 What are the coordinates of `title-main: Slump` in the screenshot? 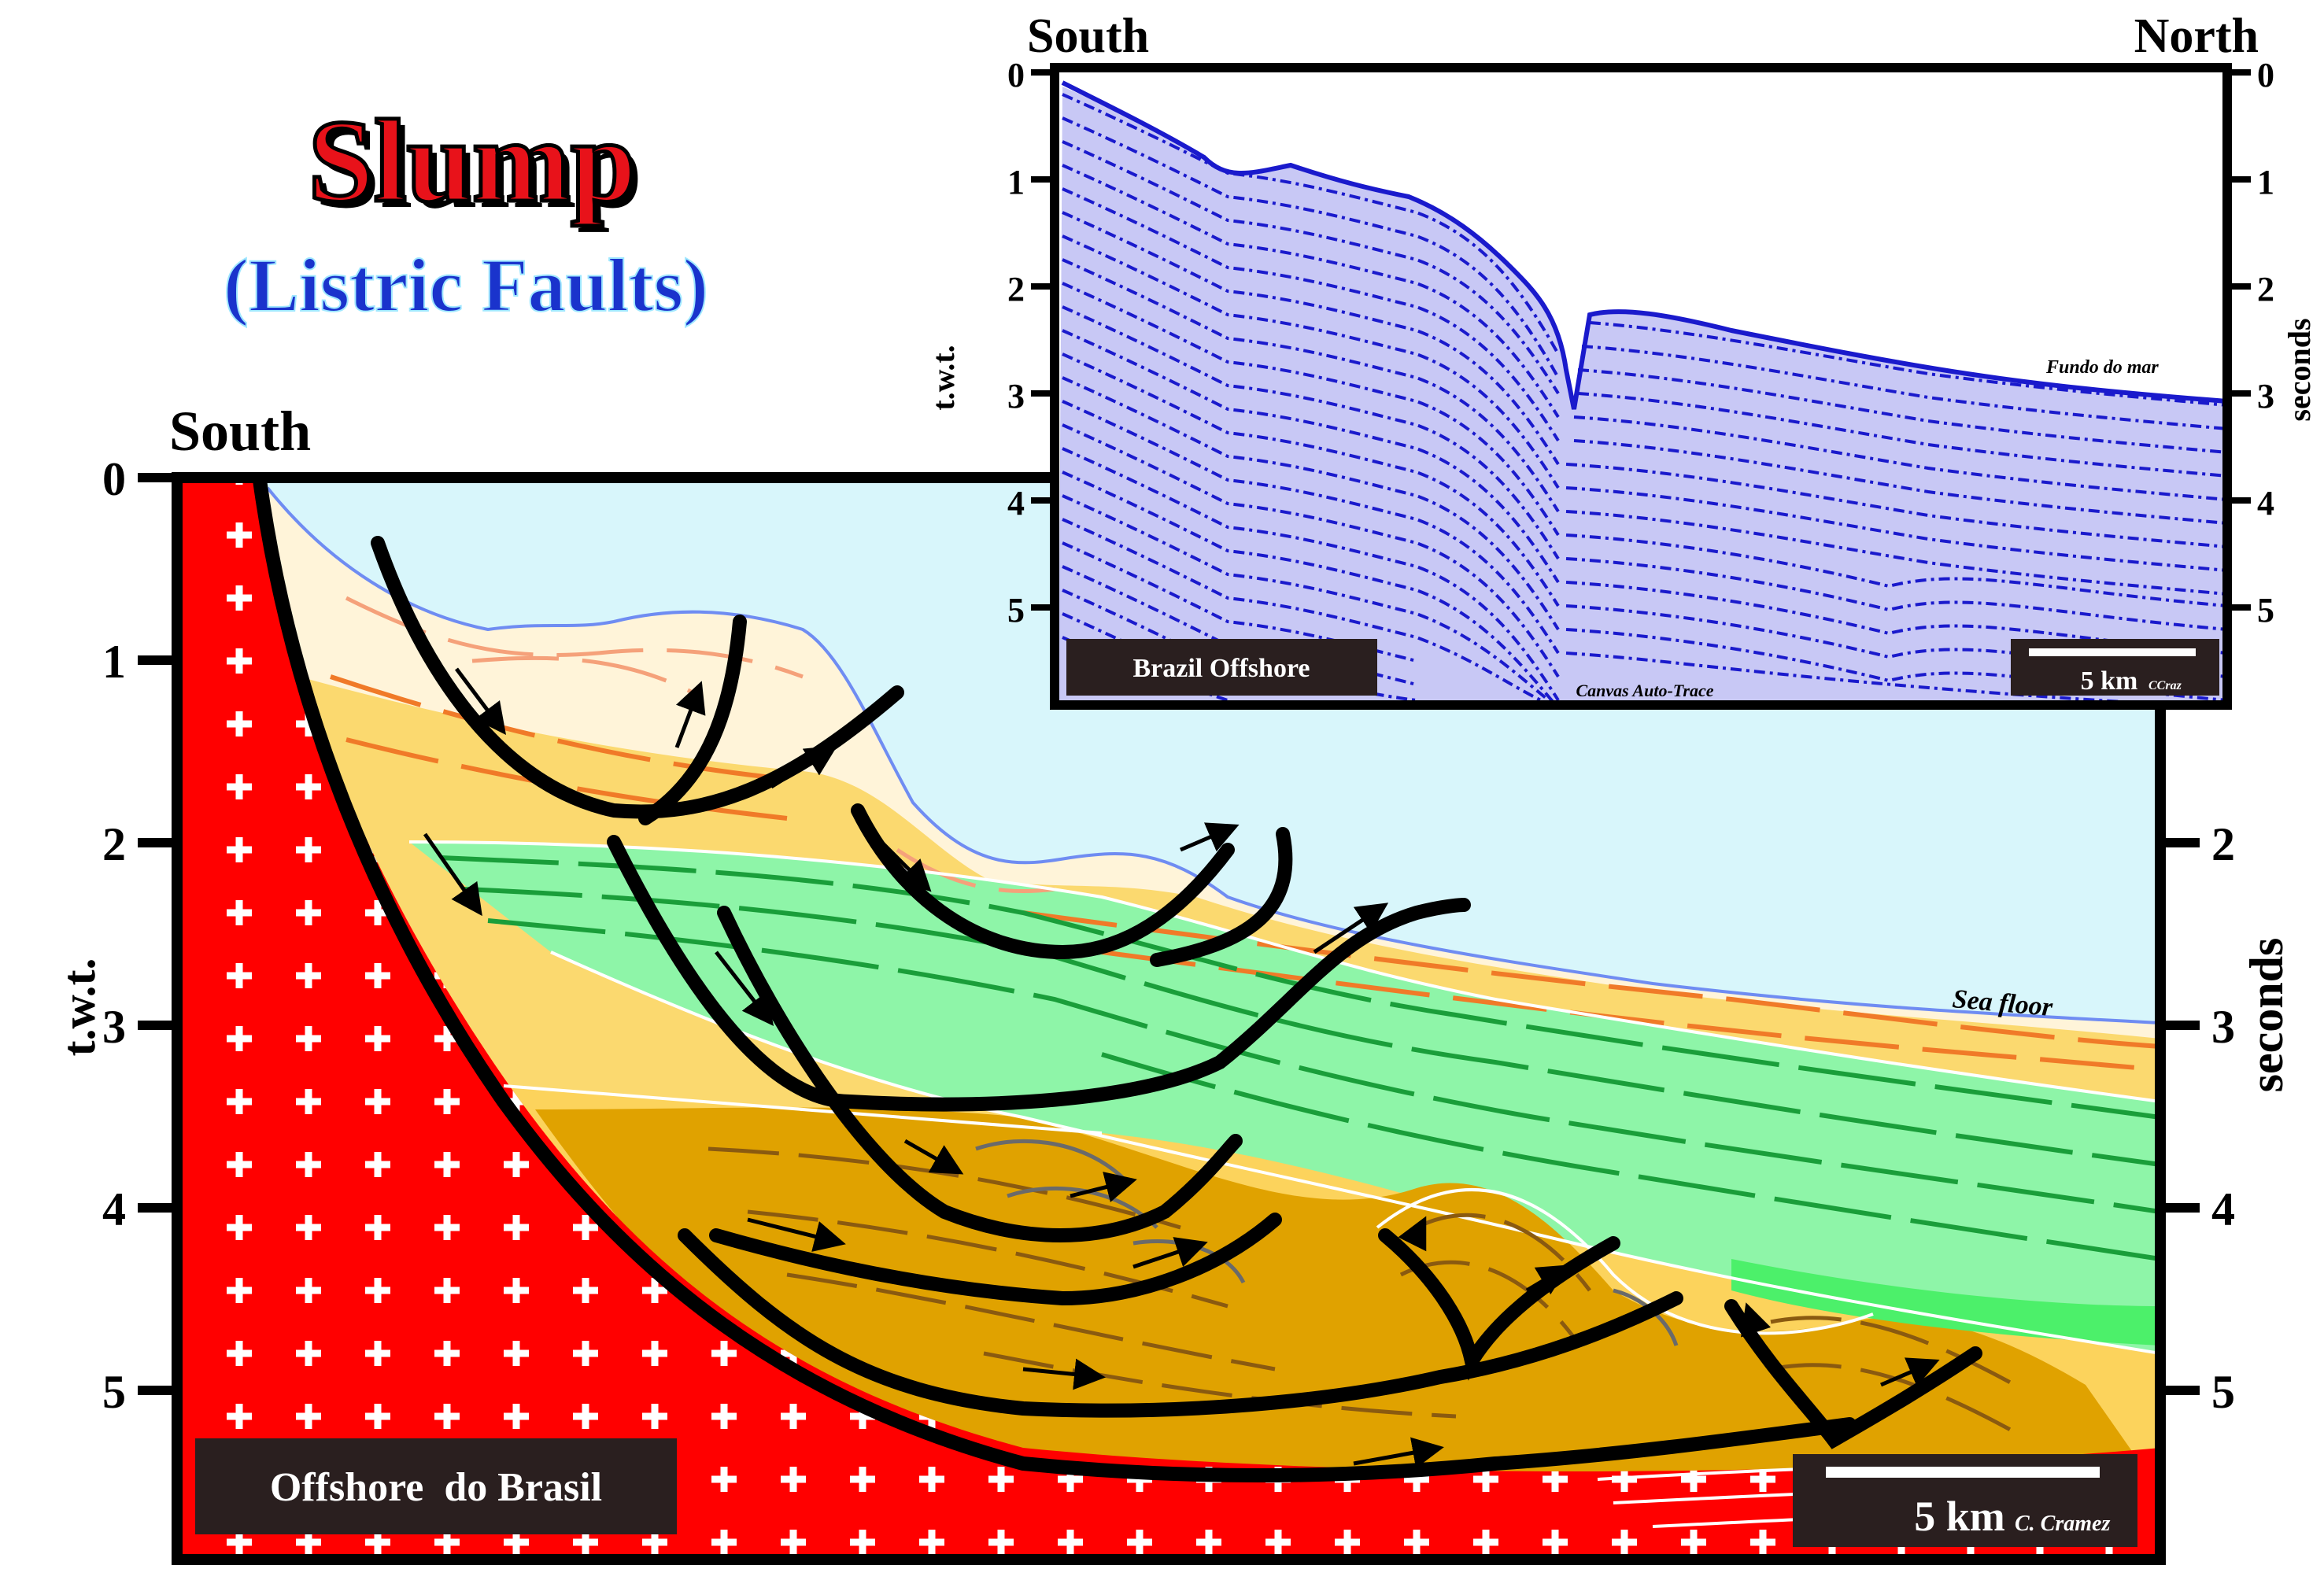 It's located at (479, 167).